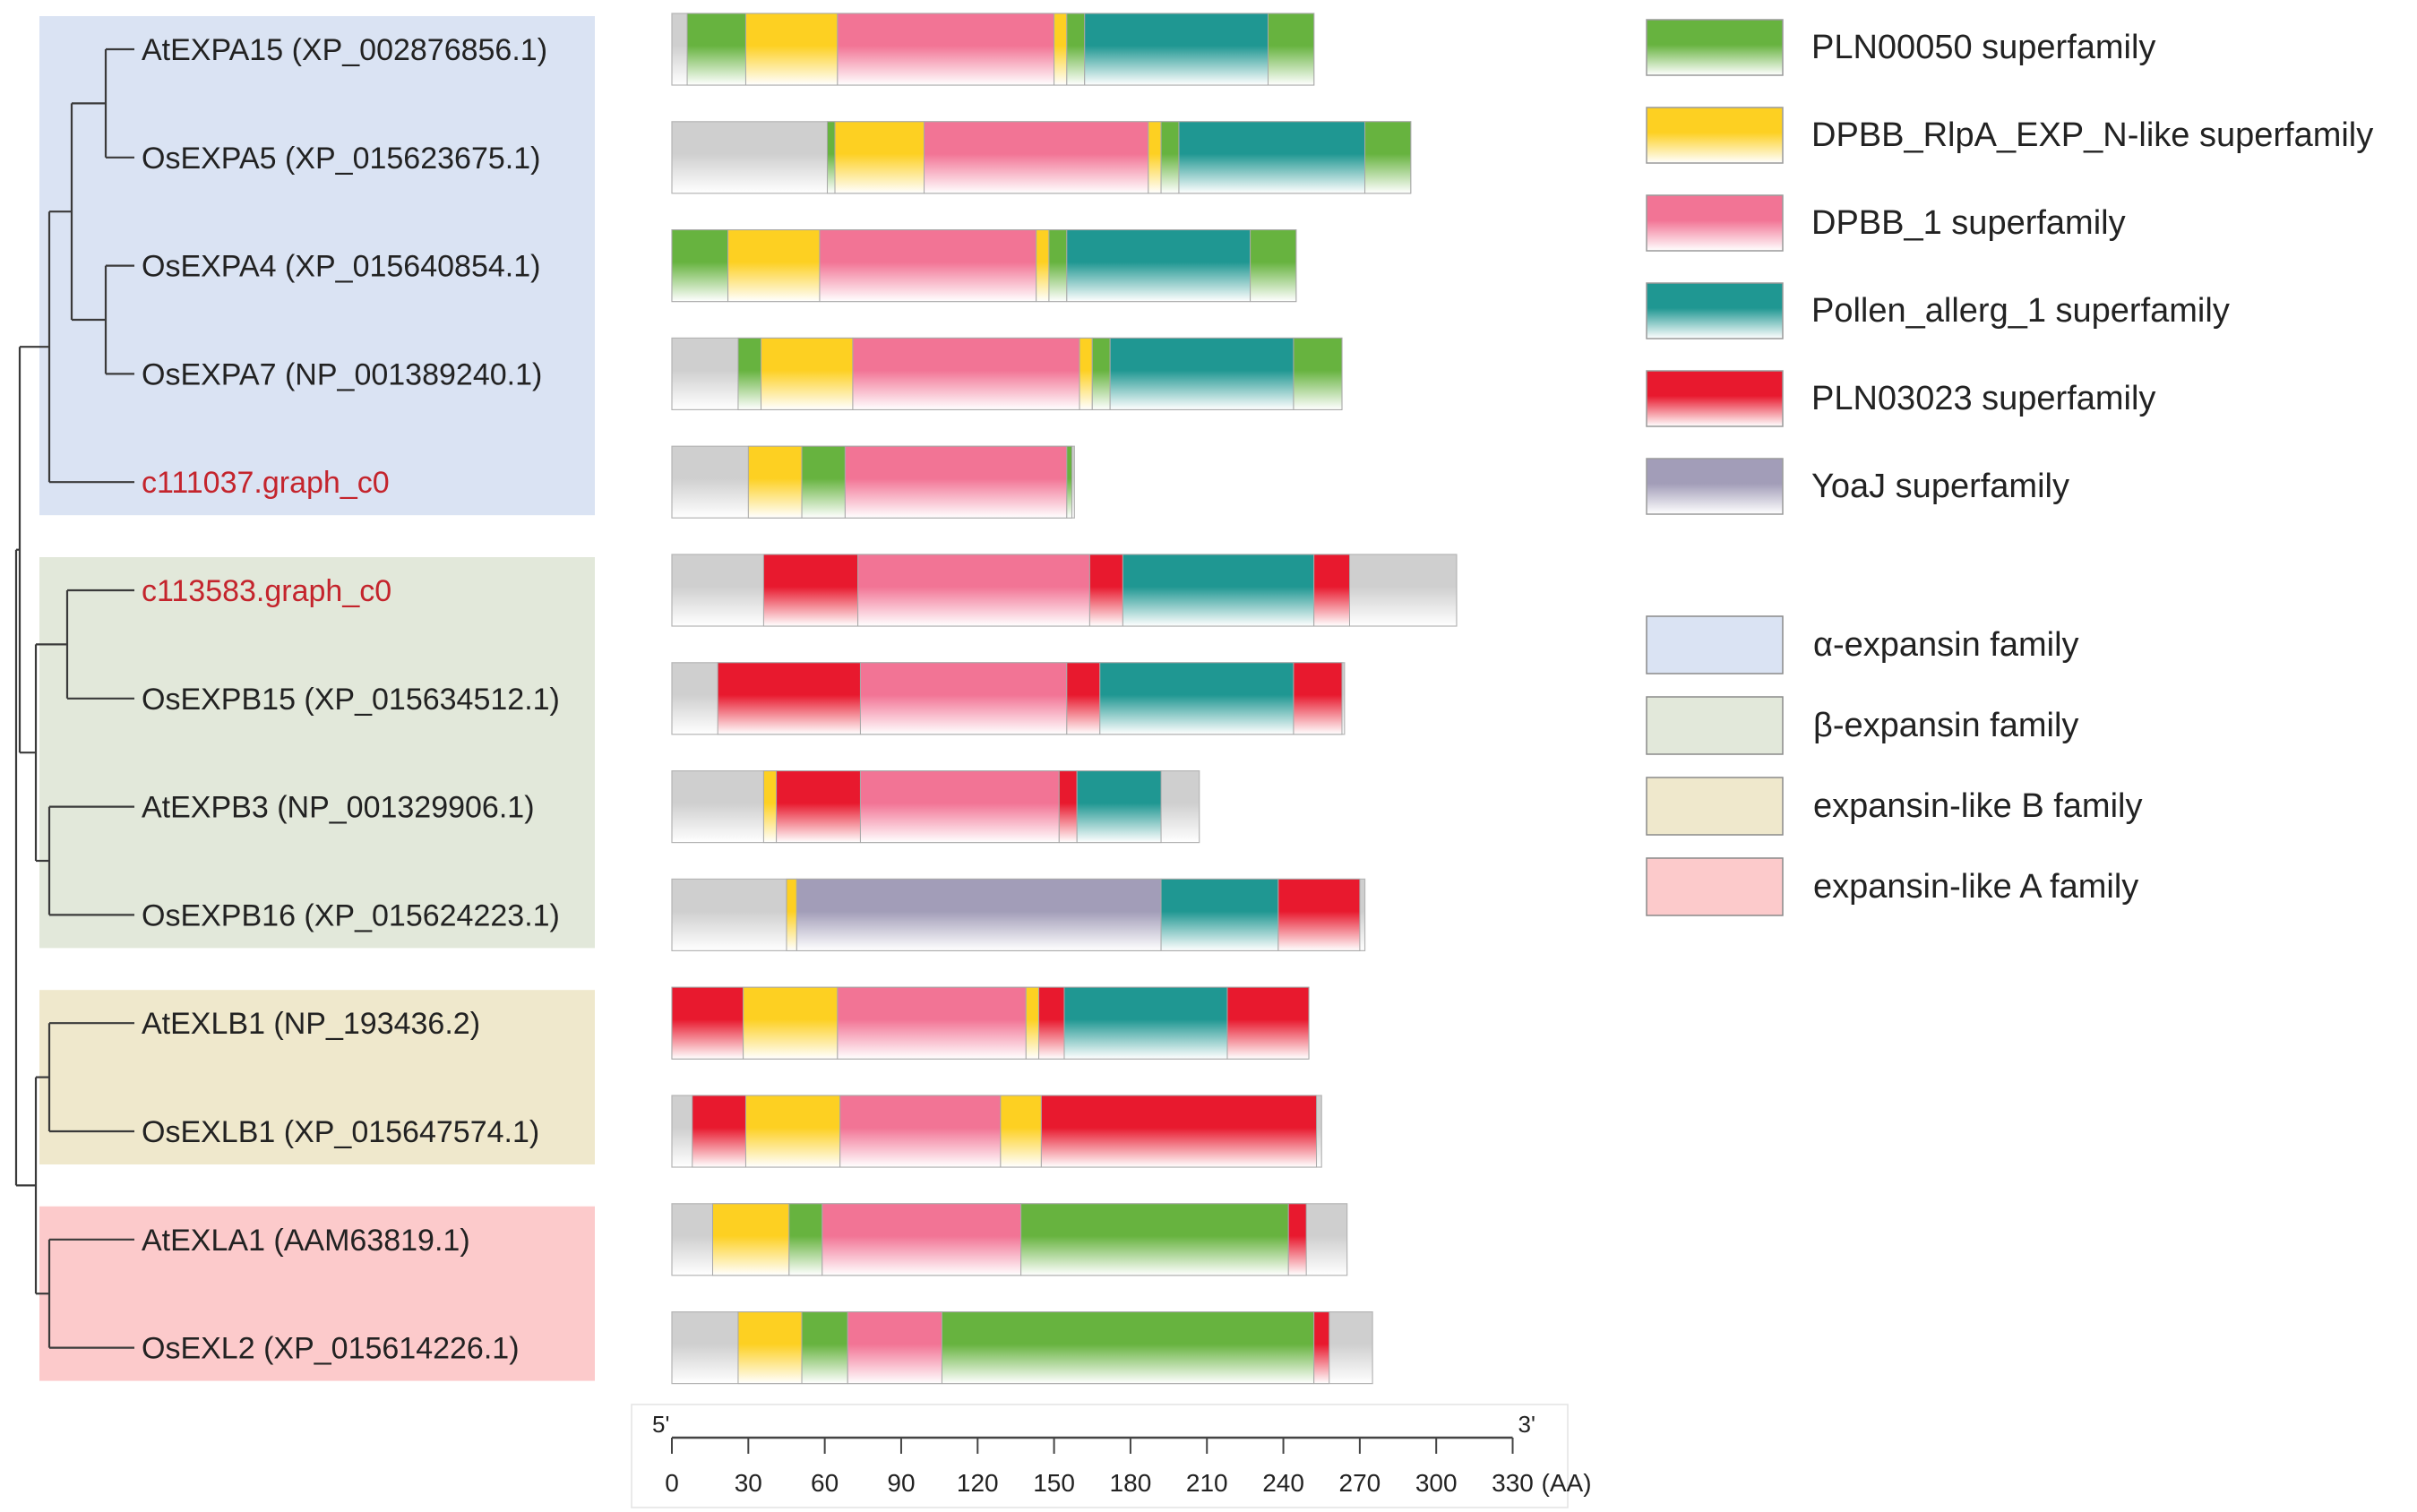 The image size is (2417, 1512). I want to click on legend-item-exlb: expansin-like B family, so click(1894, 807).